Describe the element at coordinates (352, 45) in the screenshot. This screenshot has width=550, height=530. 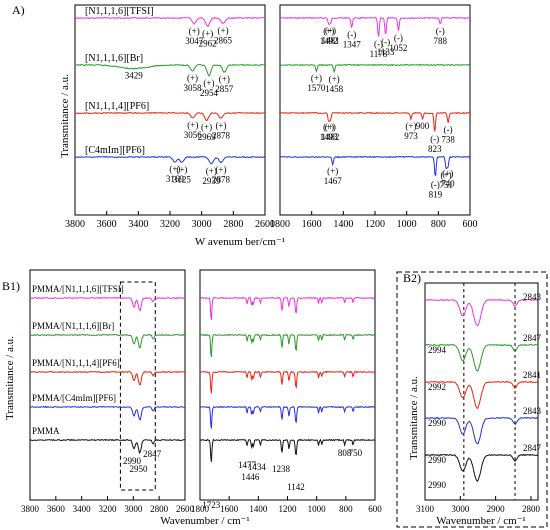
I see `peak-label: 1347` at that location.